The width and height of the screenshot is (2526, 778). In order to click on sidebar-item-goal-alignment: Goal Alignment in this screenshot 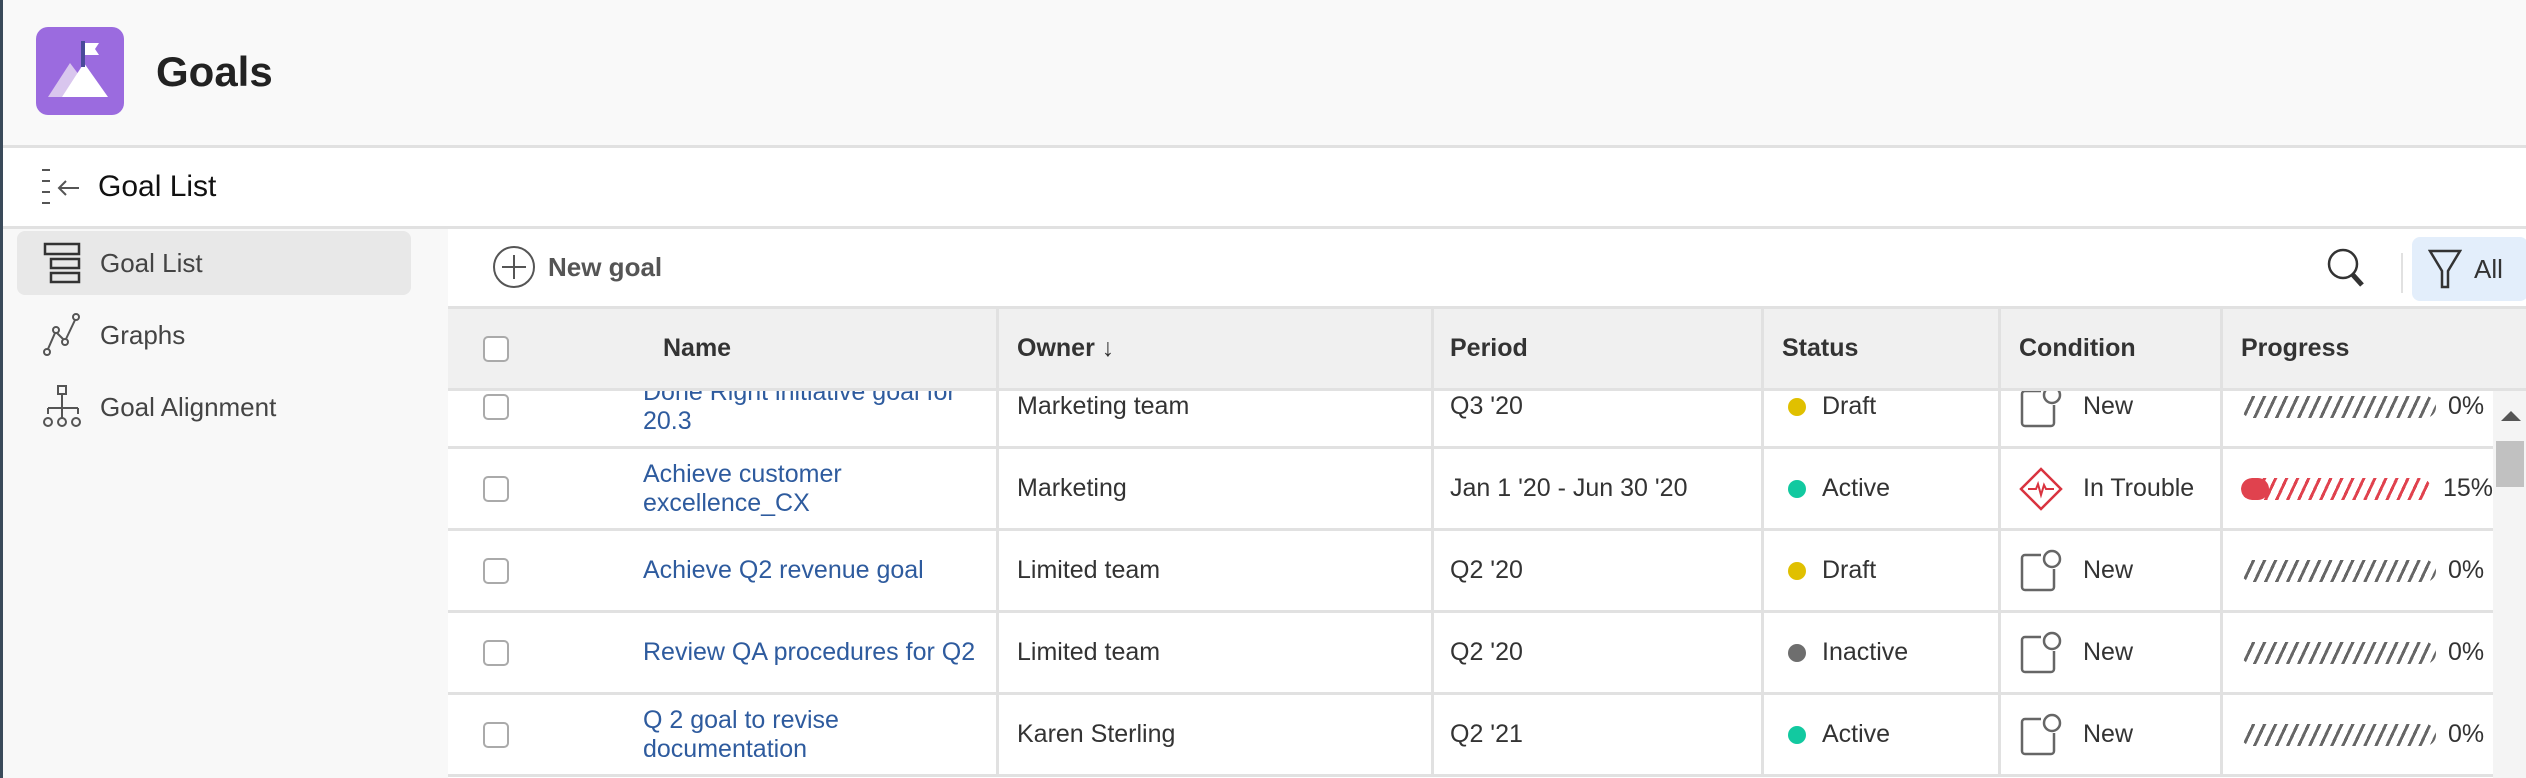, I will do `click(214, 407)`.